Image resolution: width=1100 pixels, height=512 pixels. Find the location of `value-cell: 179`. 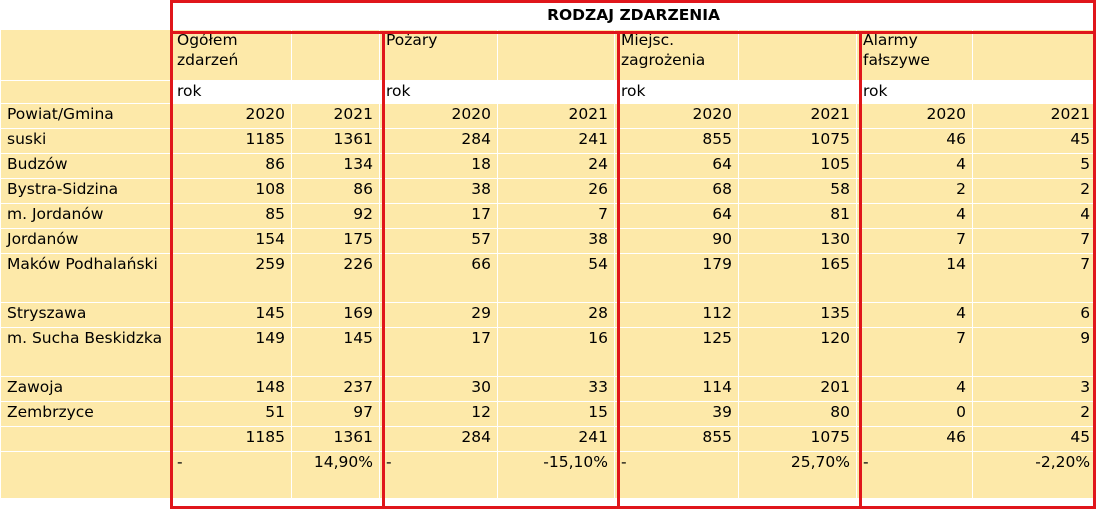

value-cell: 179 is located at coordinates (676, 278).